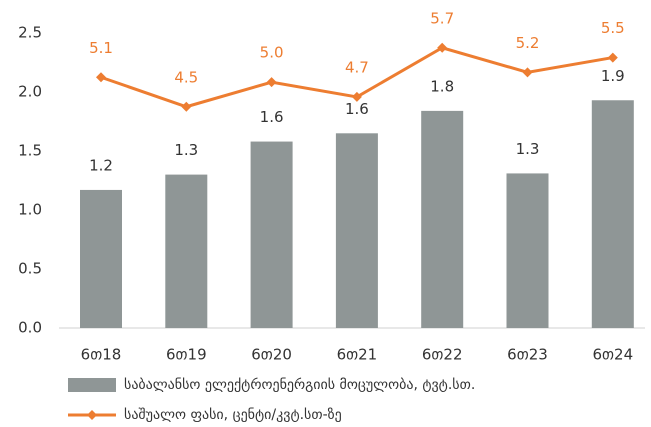  What do you see at coordinates (101, 165) in the screenshot?
I see `bar-label: 1.2` at bounding box center [101, 165].